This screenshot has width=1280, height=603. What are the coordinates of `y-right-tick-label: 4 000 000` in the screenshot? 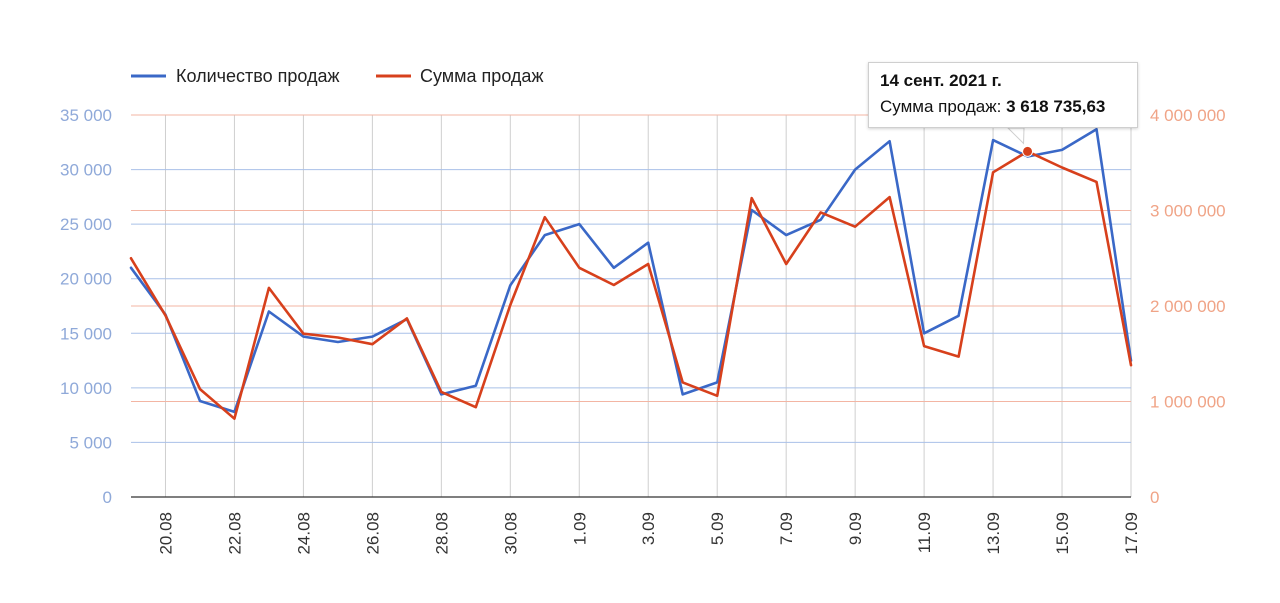 It's located at (1188, 115).